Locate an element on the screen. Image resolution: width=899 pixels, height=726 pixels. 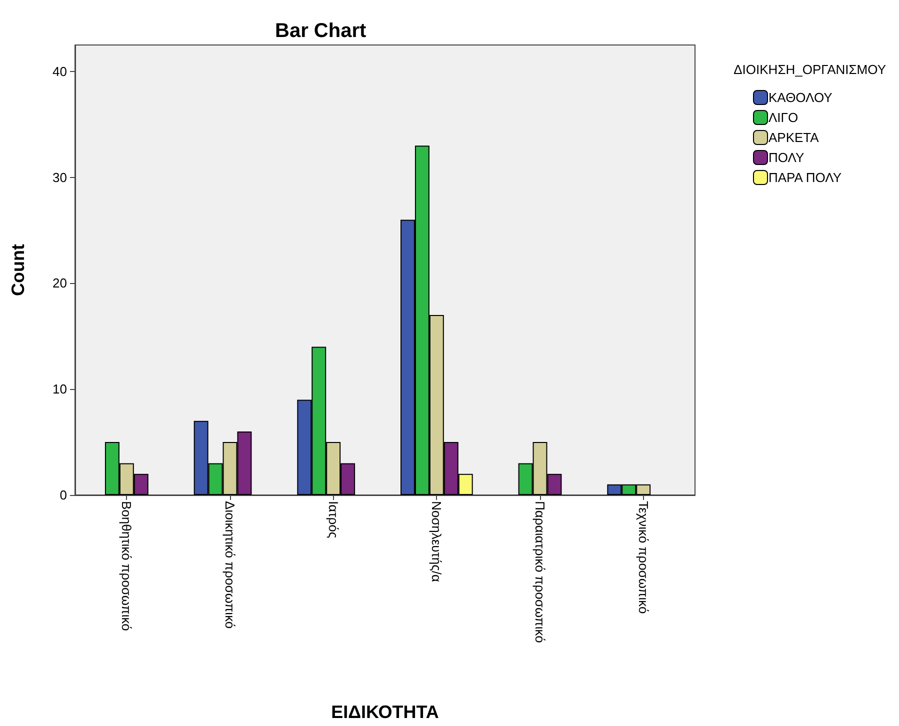
x-tick-label: Νοσηλευτής/α is located at coordinates (436, 542).